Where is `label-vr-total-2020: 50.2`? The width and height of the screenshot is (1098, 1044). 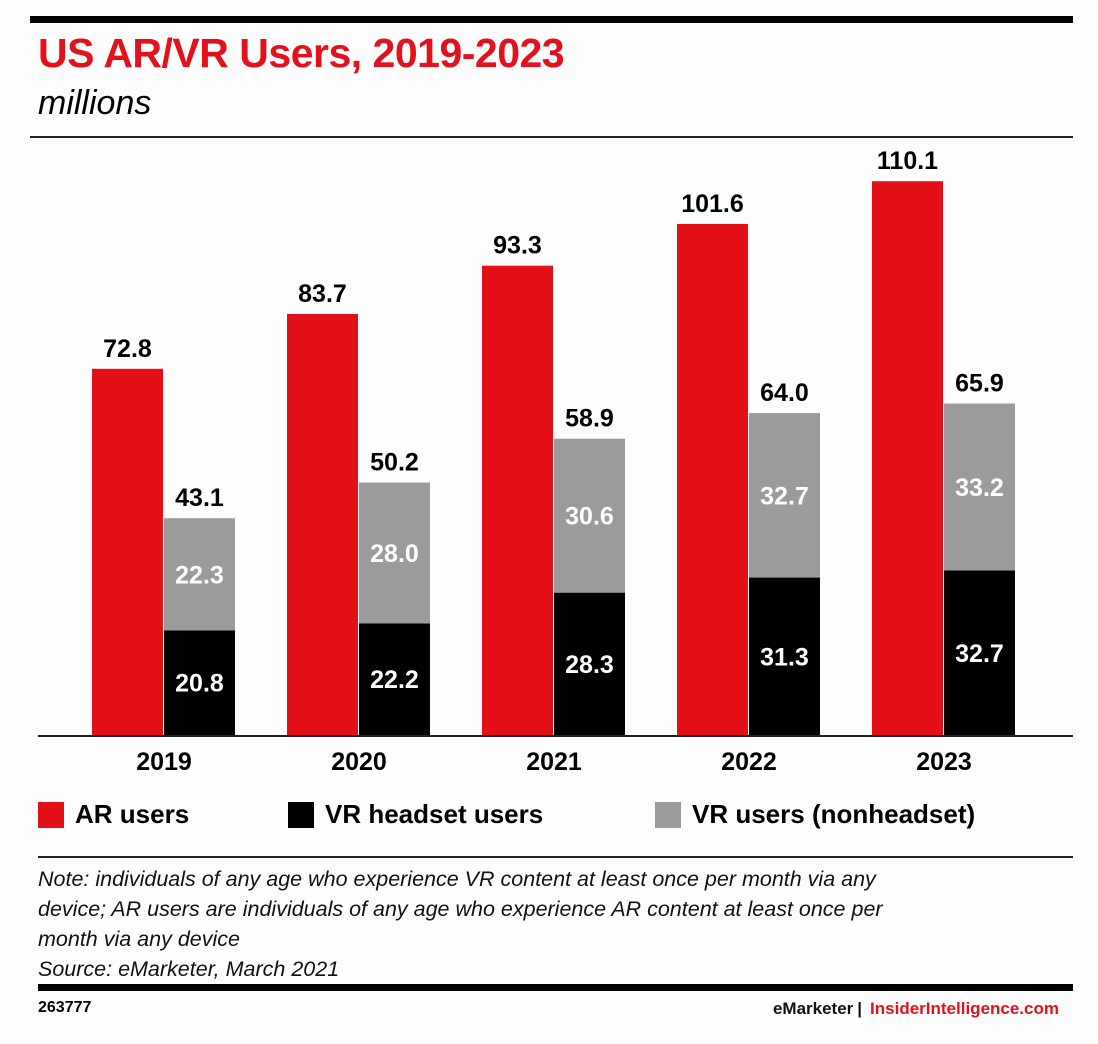 label-vr-total-2020: 50.2 is located at coordinates (394, 462).